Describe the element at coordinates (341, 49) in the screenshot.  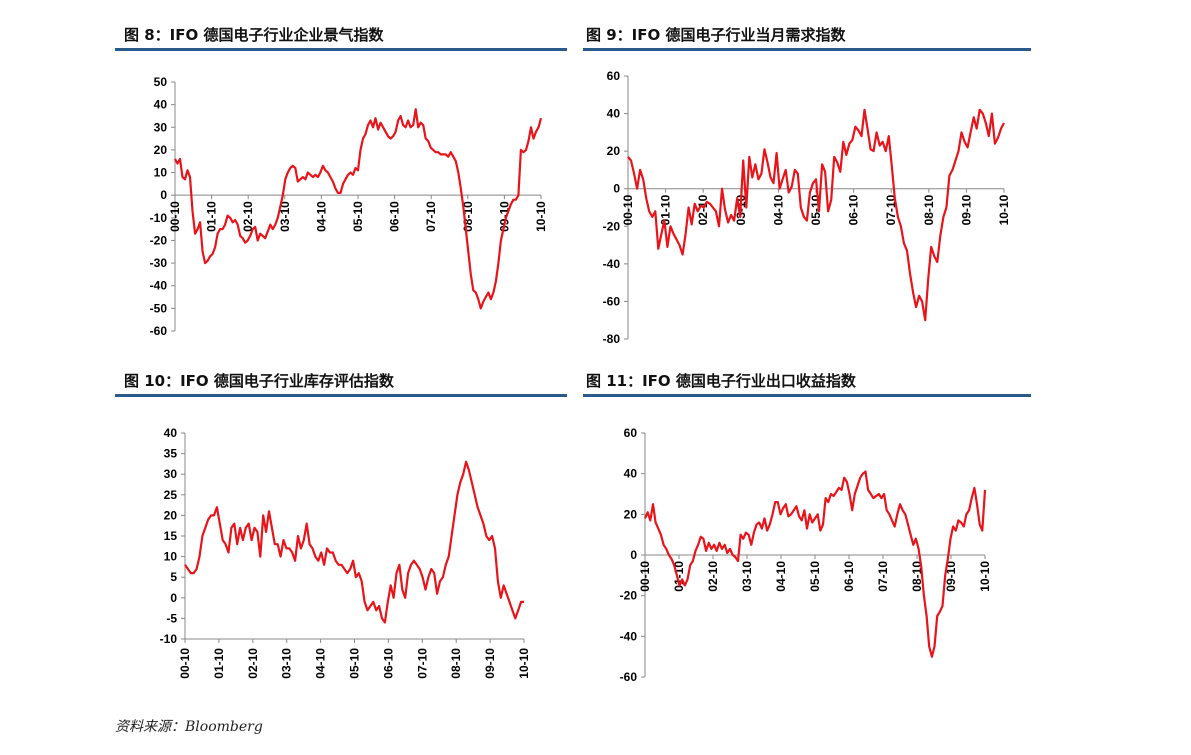
I see `header-rule-left` at that location.